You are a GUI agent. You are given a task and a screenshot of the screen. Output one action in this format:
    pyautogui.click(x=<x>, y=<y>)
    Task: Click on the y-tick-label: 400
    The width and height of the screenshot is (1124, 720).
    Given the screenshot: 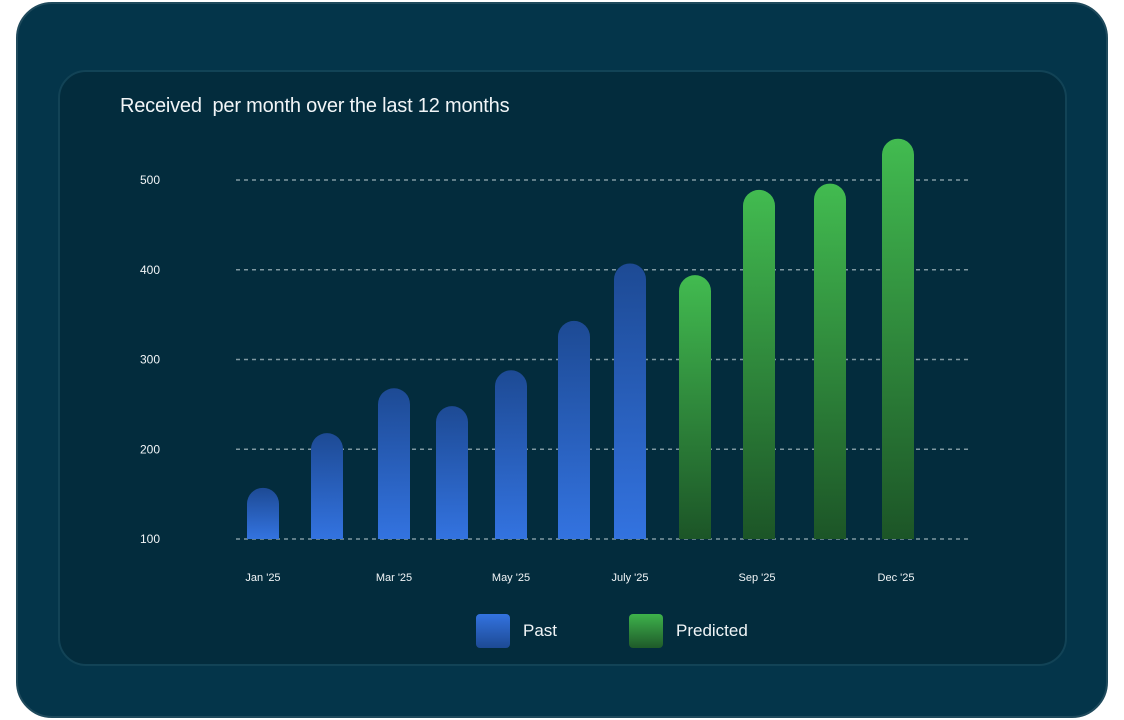 What is the action you would take?
    pyautogui.click(x=150, y=270)
    